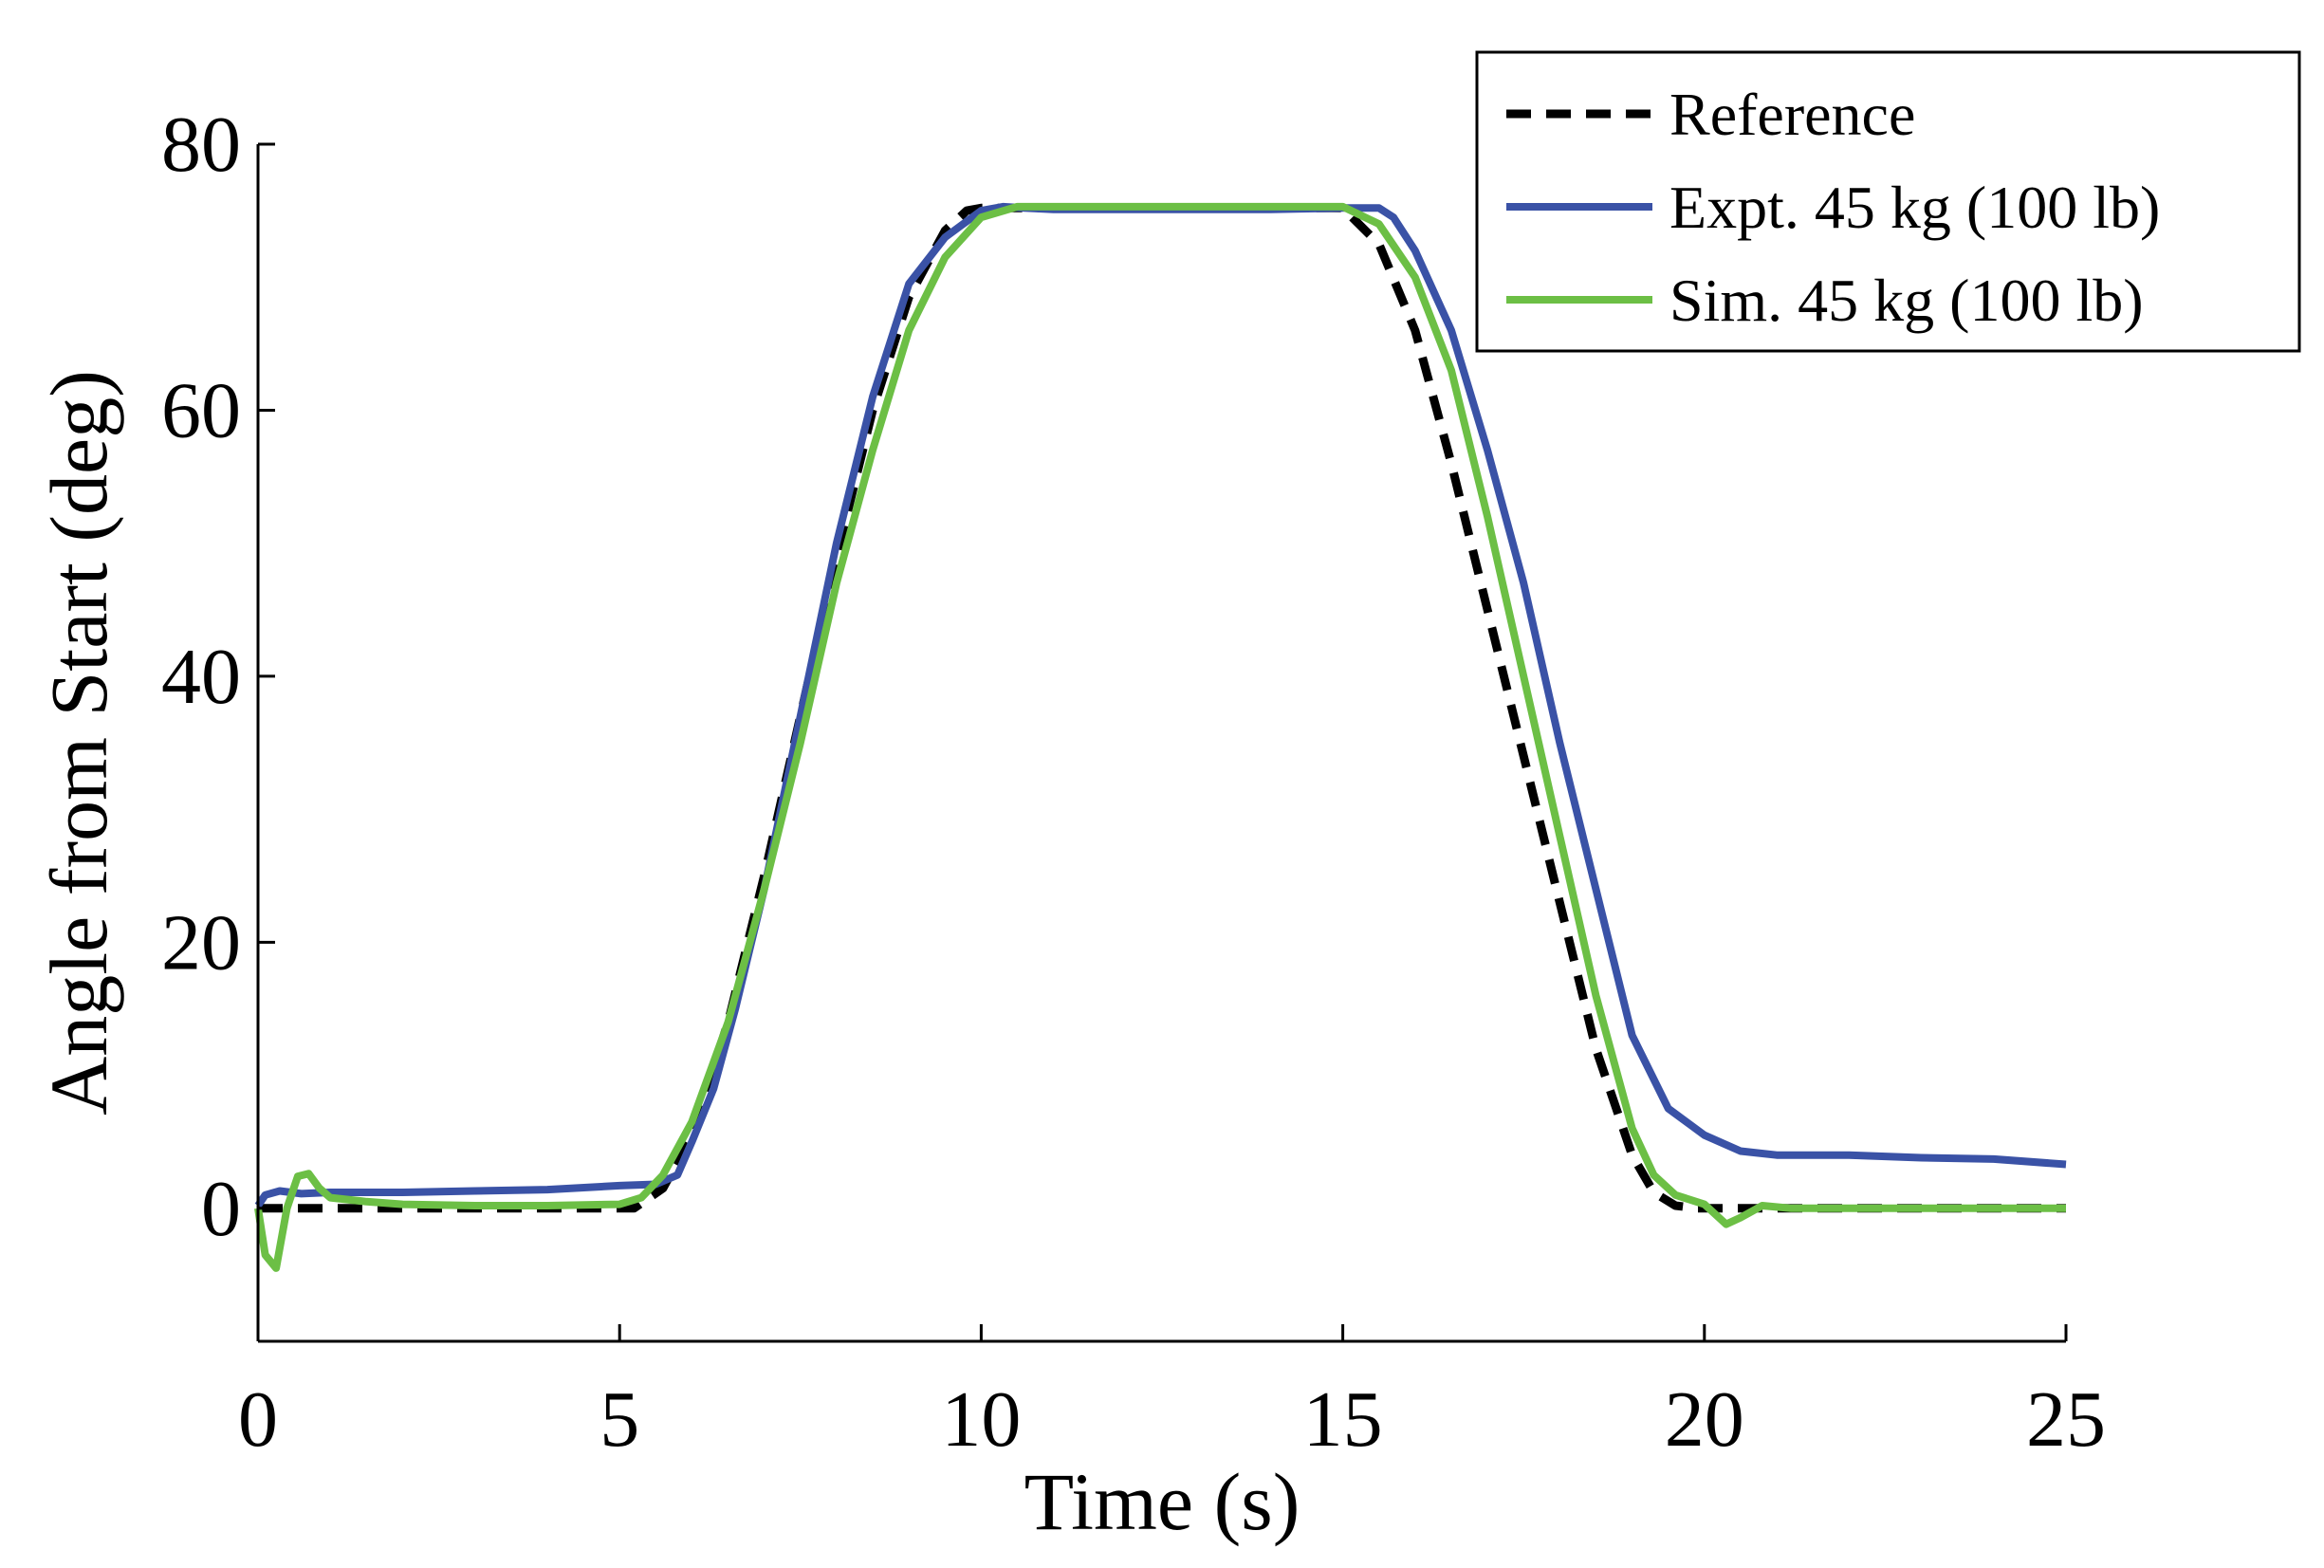 Image resolution: width=2324 pixels, height=1568 pixels. Describe the element at coordinates (221, 1209) in the screenshot. I see `y-tick-label: 0` at that location.